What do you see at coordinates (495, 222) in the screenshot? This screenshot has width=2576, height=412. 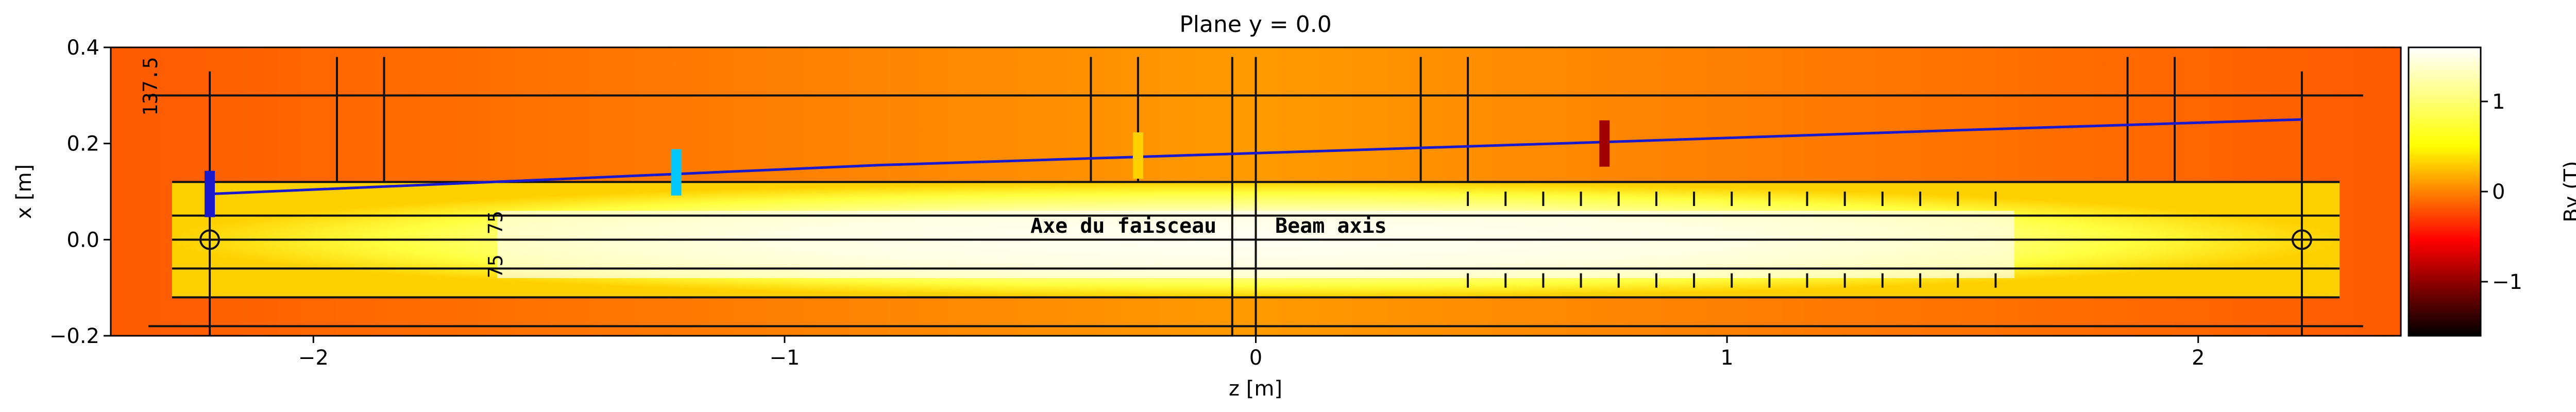 I see `annotation-dimension-75-b: 75` at bounding box center [495, 222].